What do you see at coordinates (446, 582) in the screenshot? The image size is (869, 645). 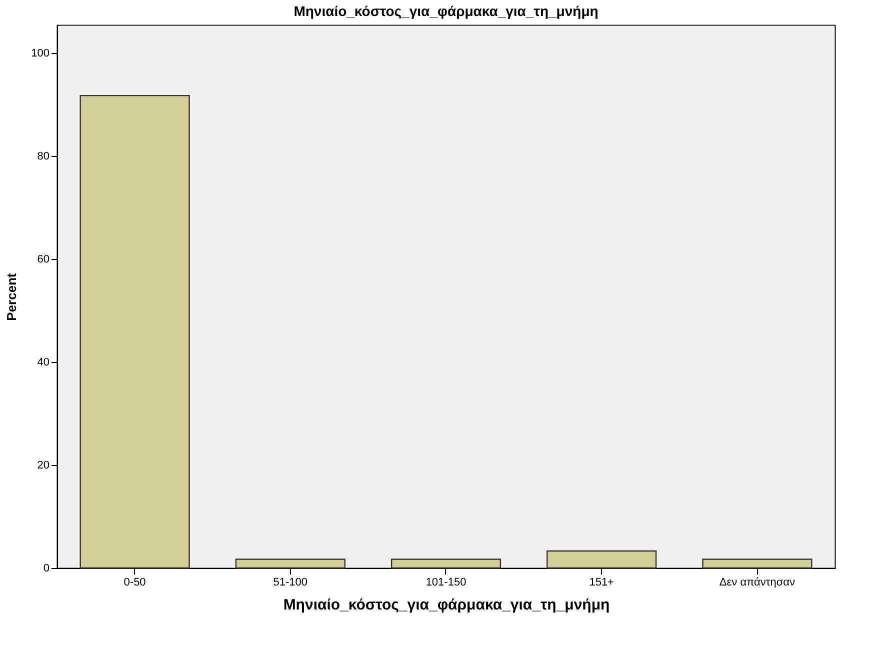 I see `x-tick-label: 101-150` at bounding box center [446, 582].